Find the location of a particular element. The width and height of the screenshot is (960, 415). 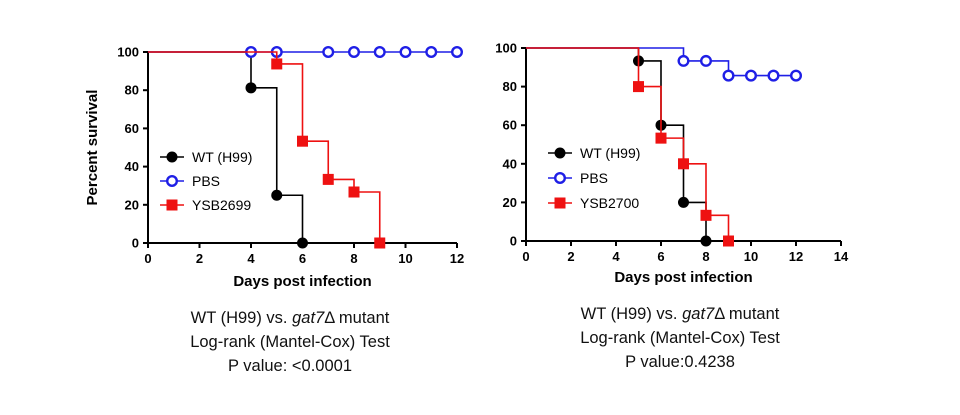

right-series-ysb2700 is located at coordinates (630, 147).